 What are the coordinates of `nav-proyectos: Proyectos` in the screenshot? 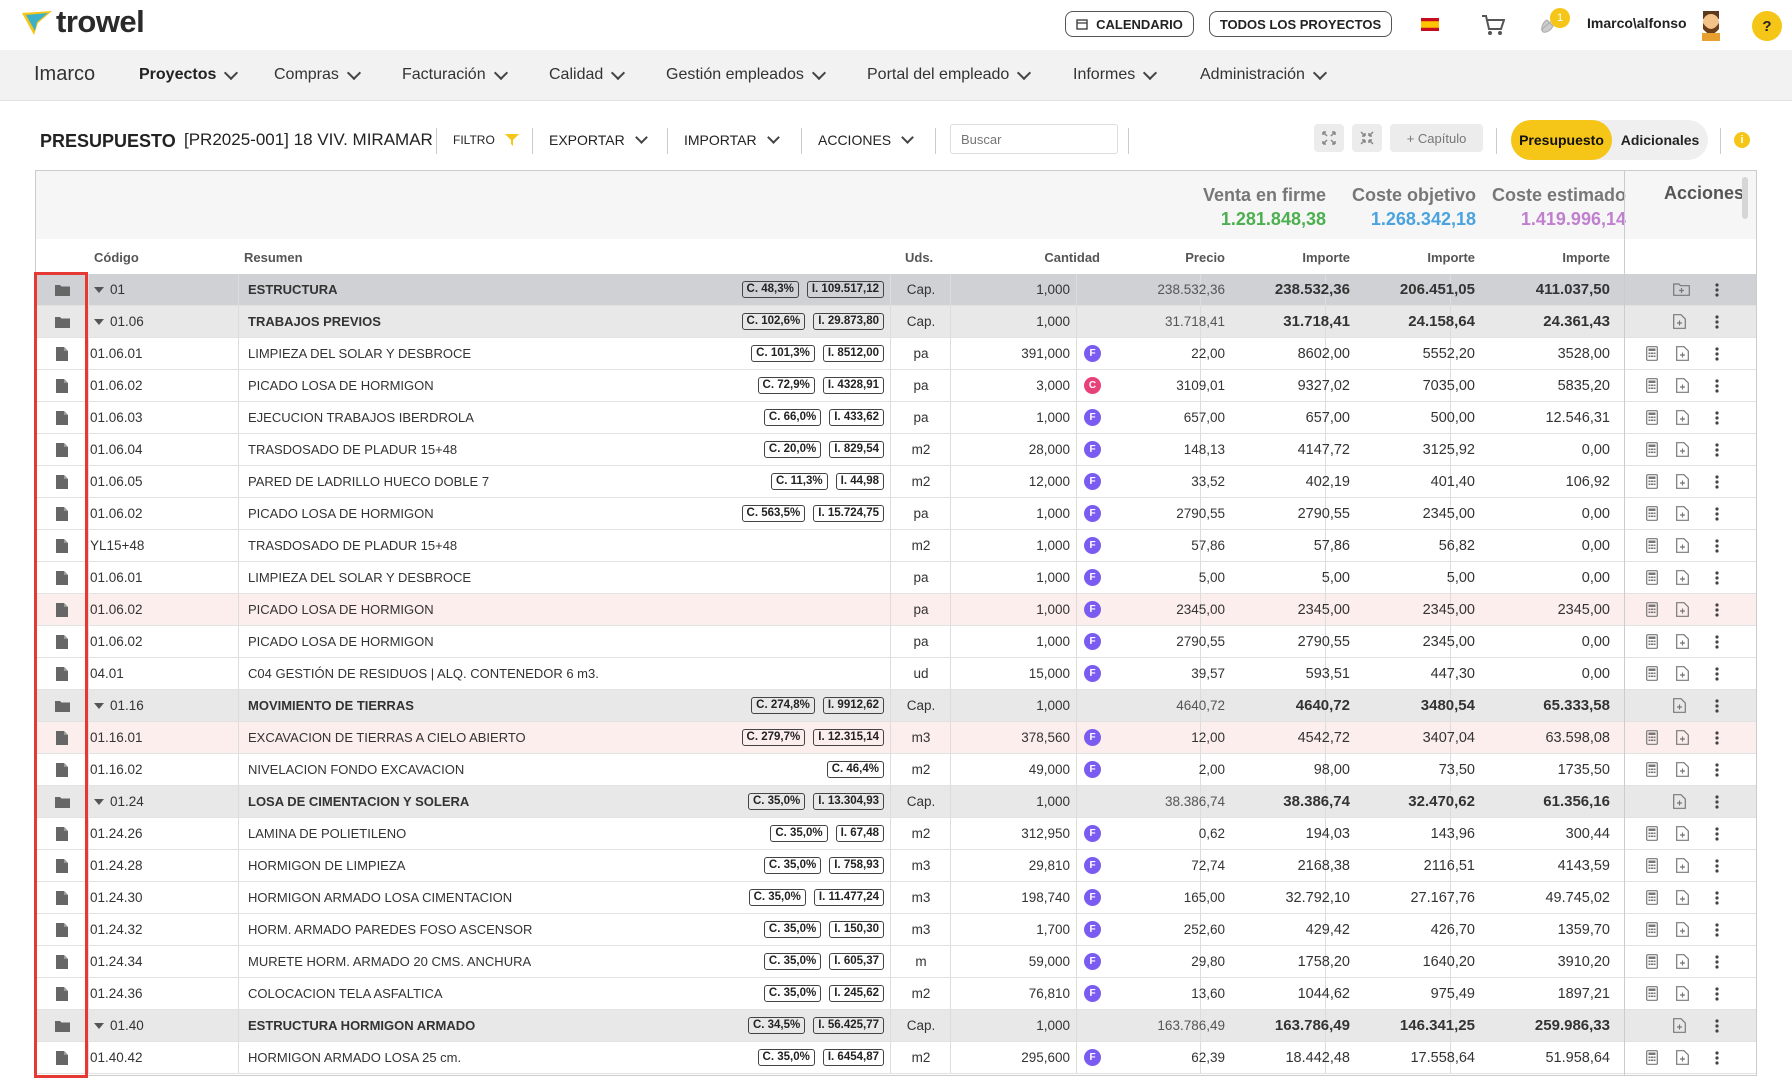 It's located at (189, 74).